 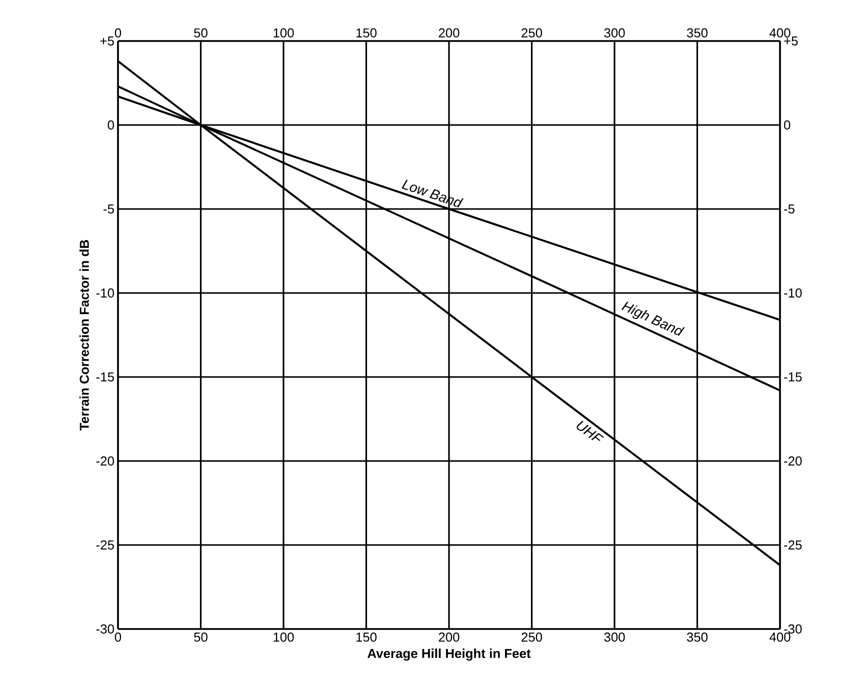 What do you see at coordinates (653, 319) in the screenshot?
I see `text: High Band` at bounding box center [653, 319].